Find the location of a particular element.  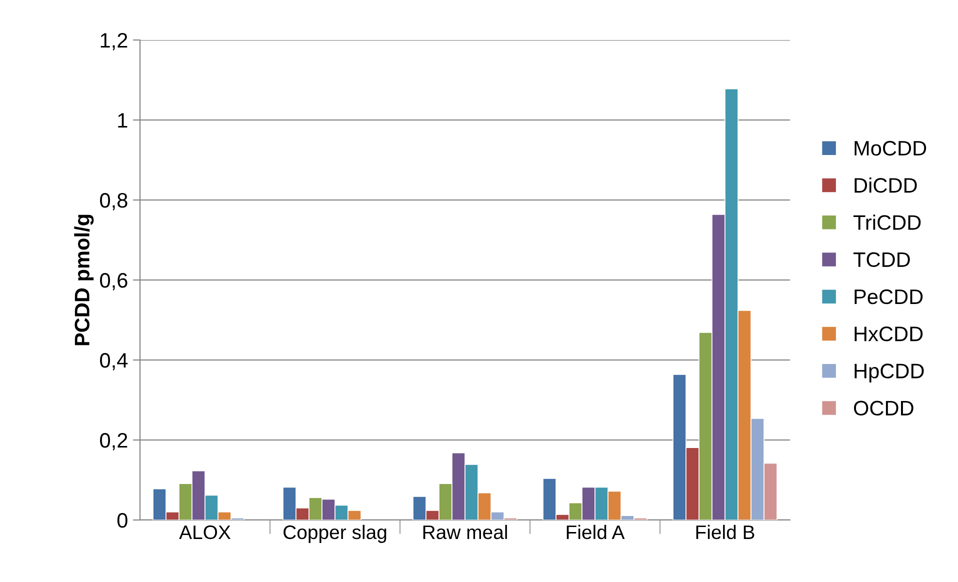

legend-label: MoCDD is located at coordinates (890, 148).